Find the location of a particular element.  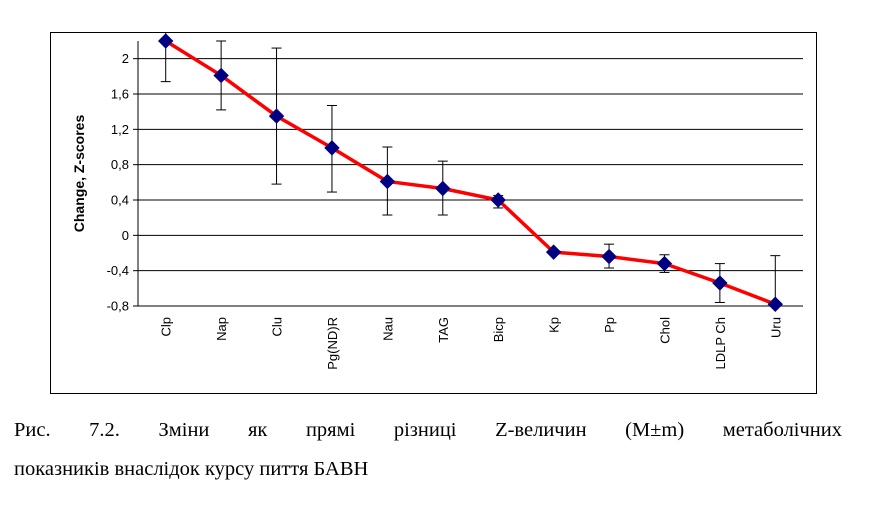

x-tick-label: Nap is located at coordinates (221, 329).